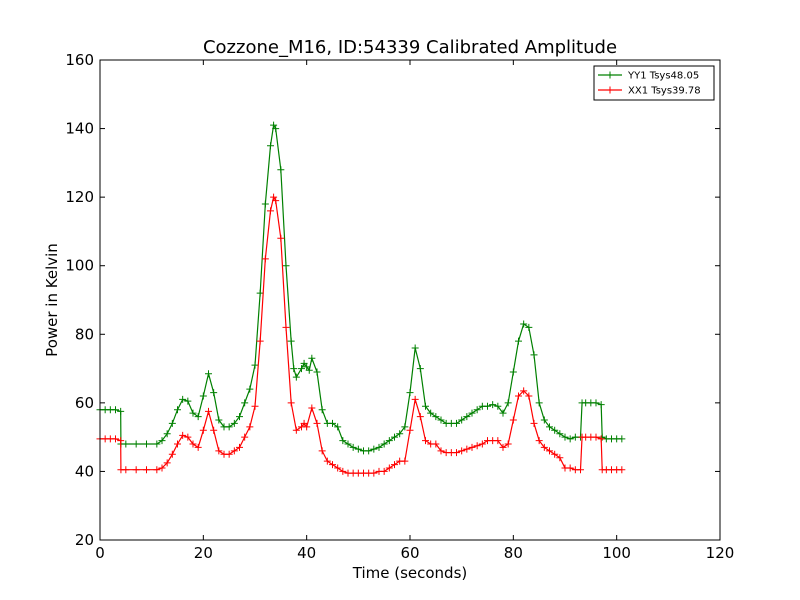  Describe the element at coordinates (409, 553) in the screenshot. I see `x-tick-label: 60` at that location.